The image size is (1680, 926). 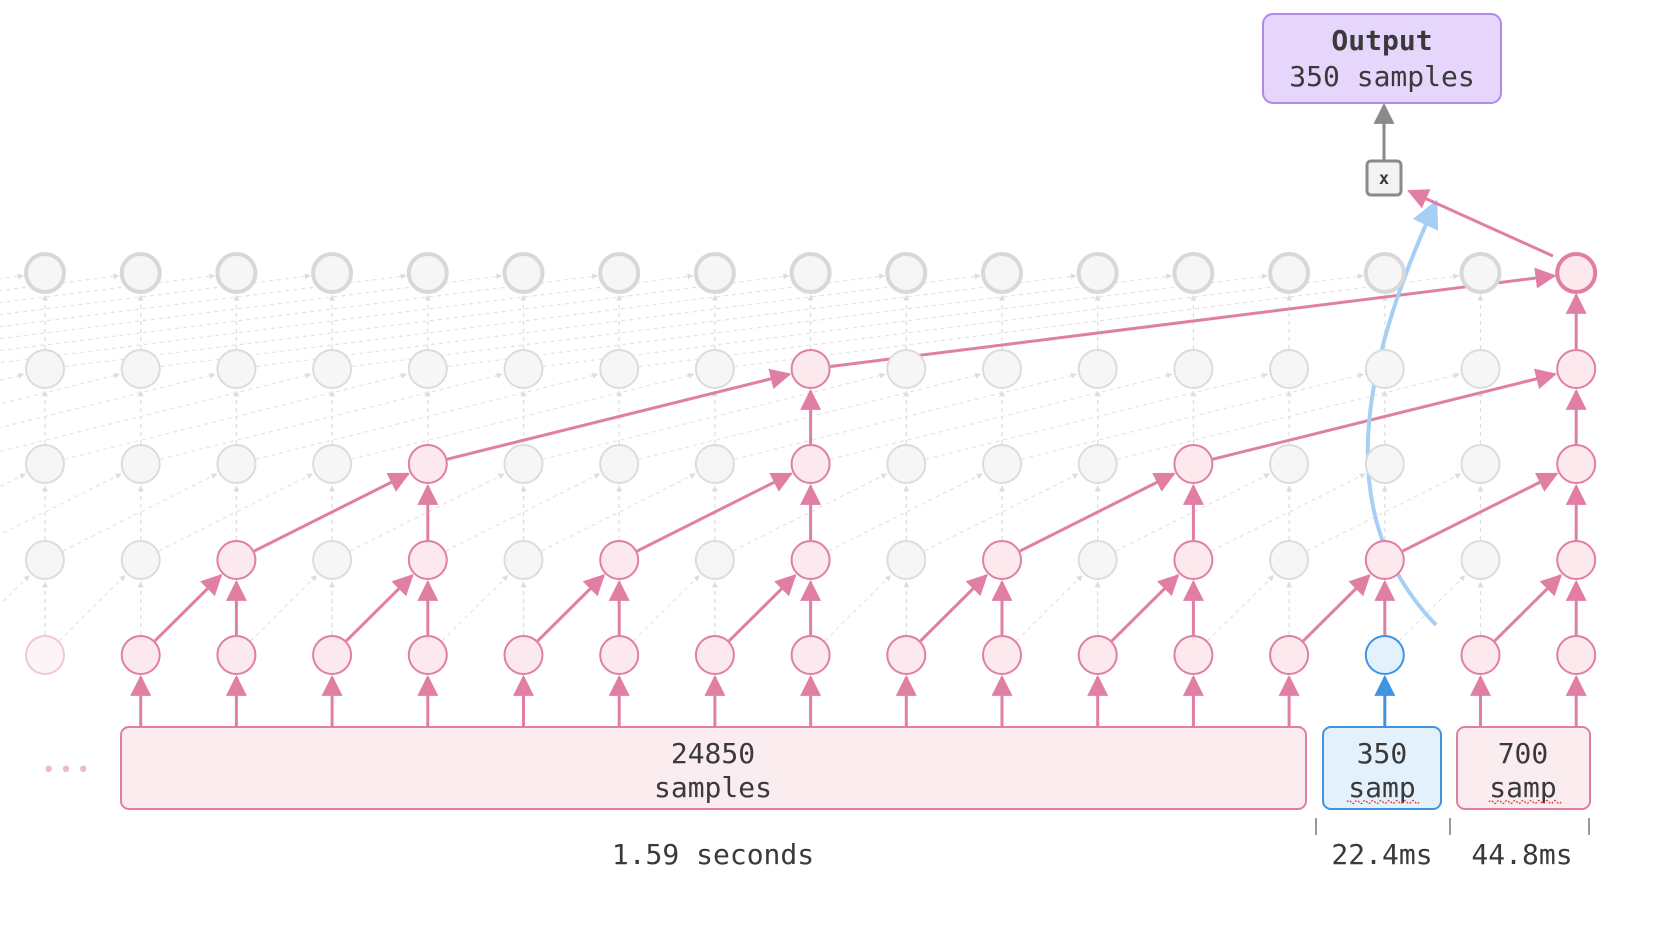 What do you see at coordinates (1480, 223) in the screenshot?
I see `last-node-to-multiply-arrow` at bounding box center [1480, 223].